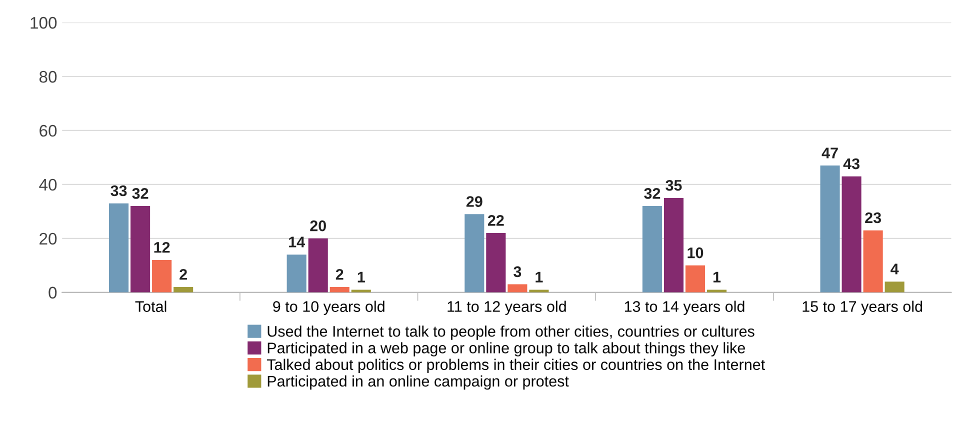 The width and height of the screenshot is (956, 425). Describe the element at coordinates (48, 76) in the screenshot. I see `y-tick-label: 80` at that location.